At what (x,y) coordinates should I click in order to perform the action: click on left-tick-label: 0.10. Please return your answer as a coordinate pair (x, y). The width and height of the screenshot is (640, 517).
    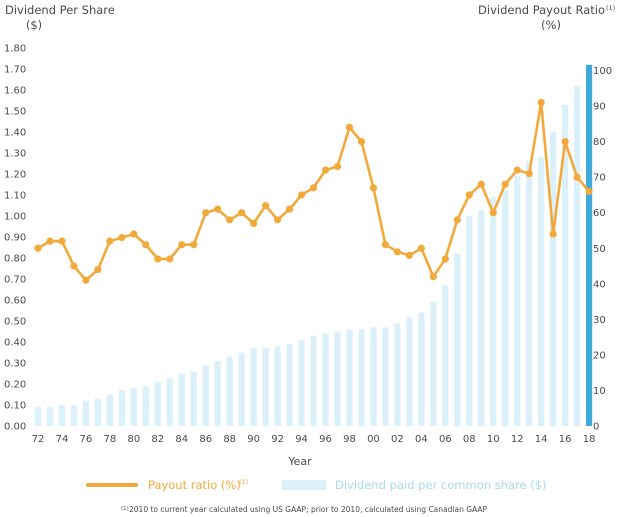
    Looking at the image, I should click on (15, 406).